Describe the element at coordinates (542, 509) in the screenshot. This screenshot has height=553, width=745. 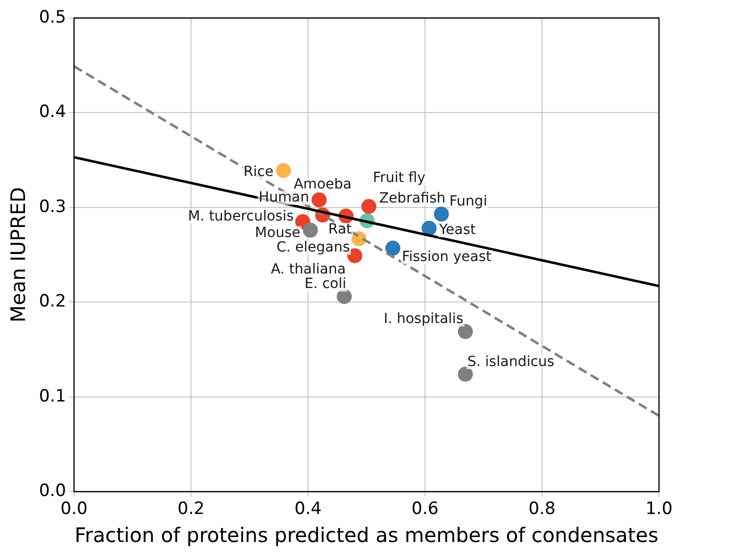
I see `x-tick-label: 0.8` at that location.